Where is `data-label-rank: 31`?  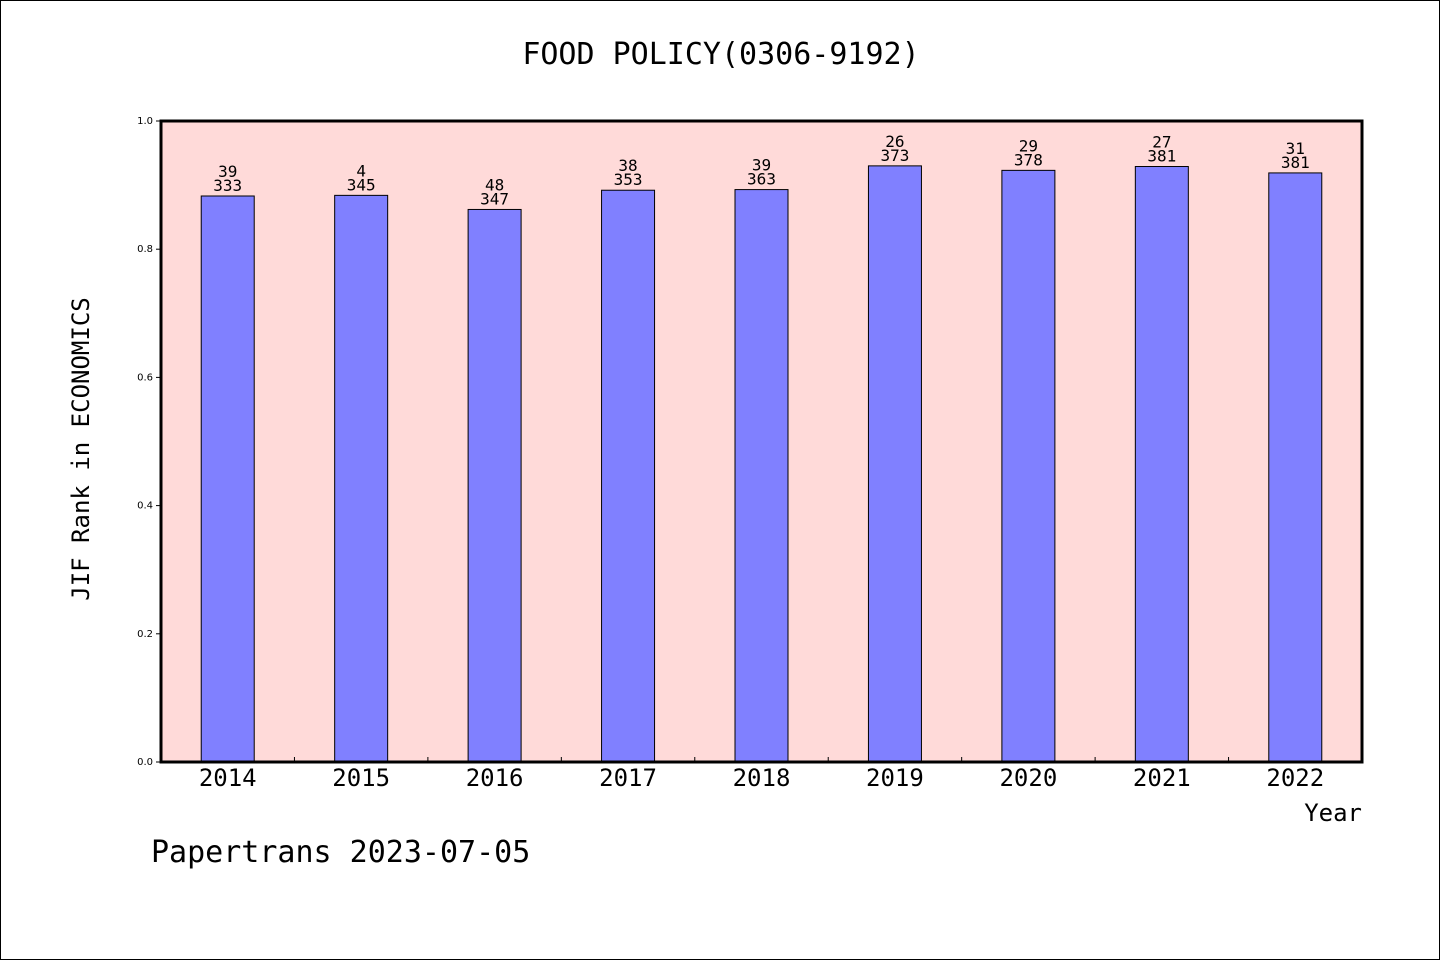 data-label-rank: 31 is located at coordinates (1295, 148).